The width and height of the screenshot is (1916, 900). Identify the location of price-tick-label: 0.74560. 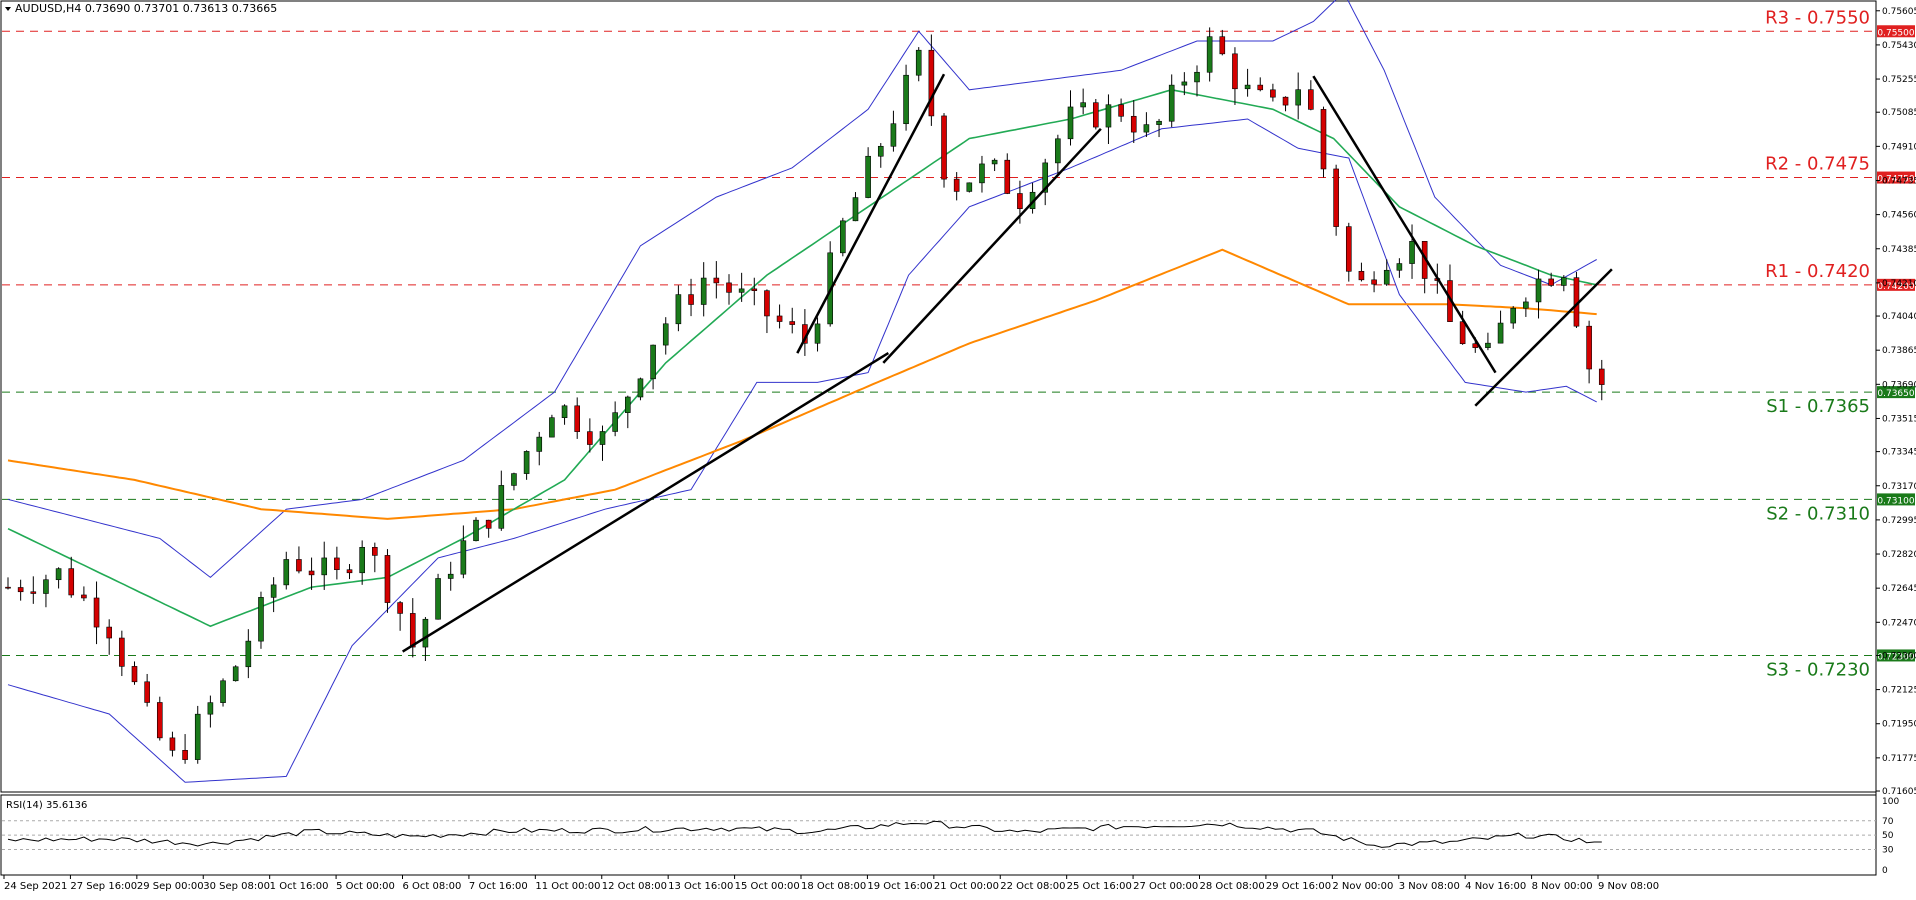
(1899, 216).